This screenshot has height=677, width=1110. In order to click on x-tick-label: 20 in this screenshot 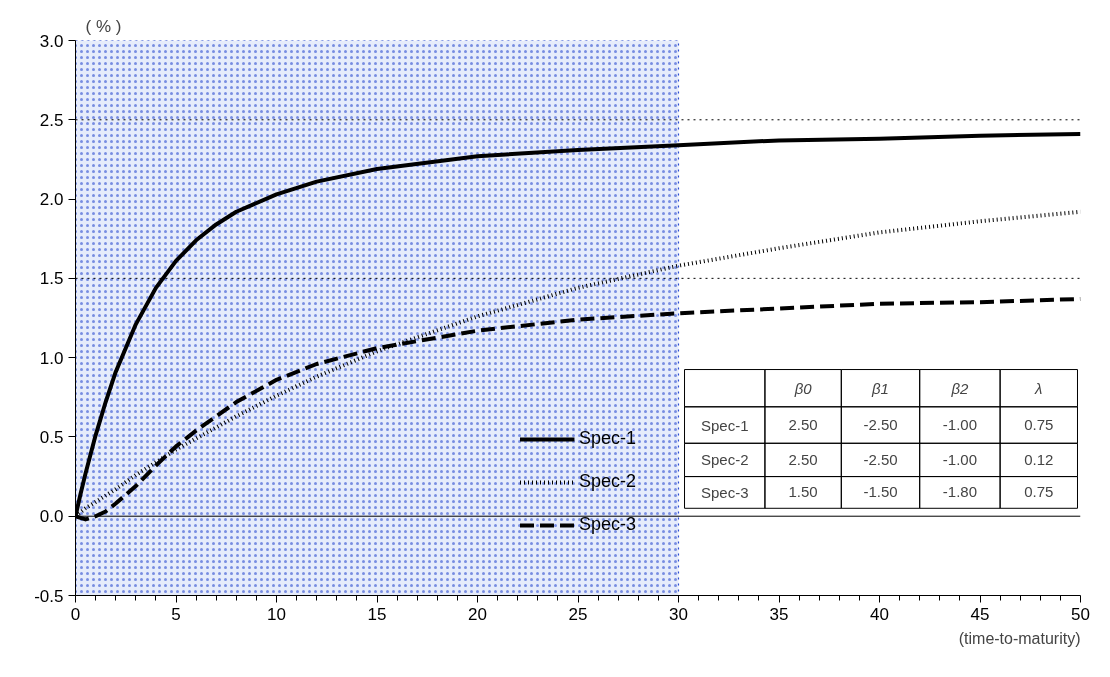, I will do `click(477, 614)`.